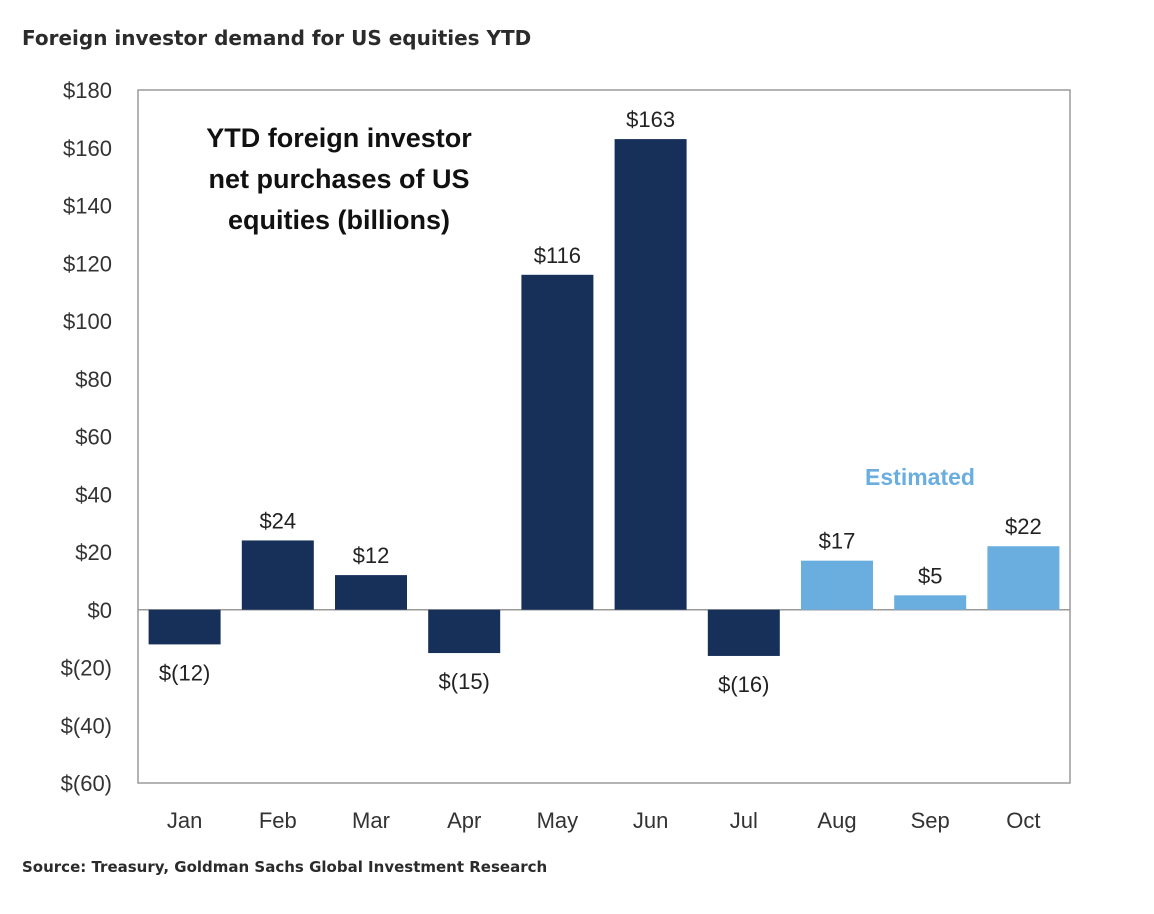 The height and width of the screenshot is (914, 1154). Describe the element at coordinates (87, 321) in the screenshot. I see `y-tick-label: $100` at that location.